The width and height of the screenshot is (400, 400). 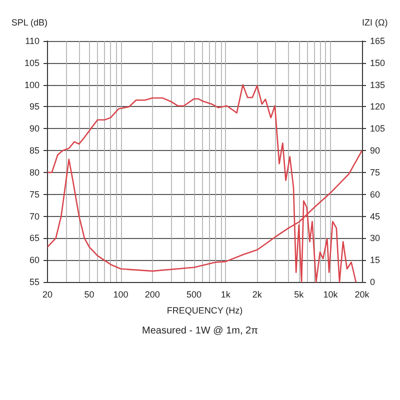 I want to click on x-tick-label: 500, so click(x=194, y=295).